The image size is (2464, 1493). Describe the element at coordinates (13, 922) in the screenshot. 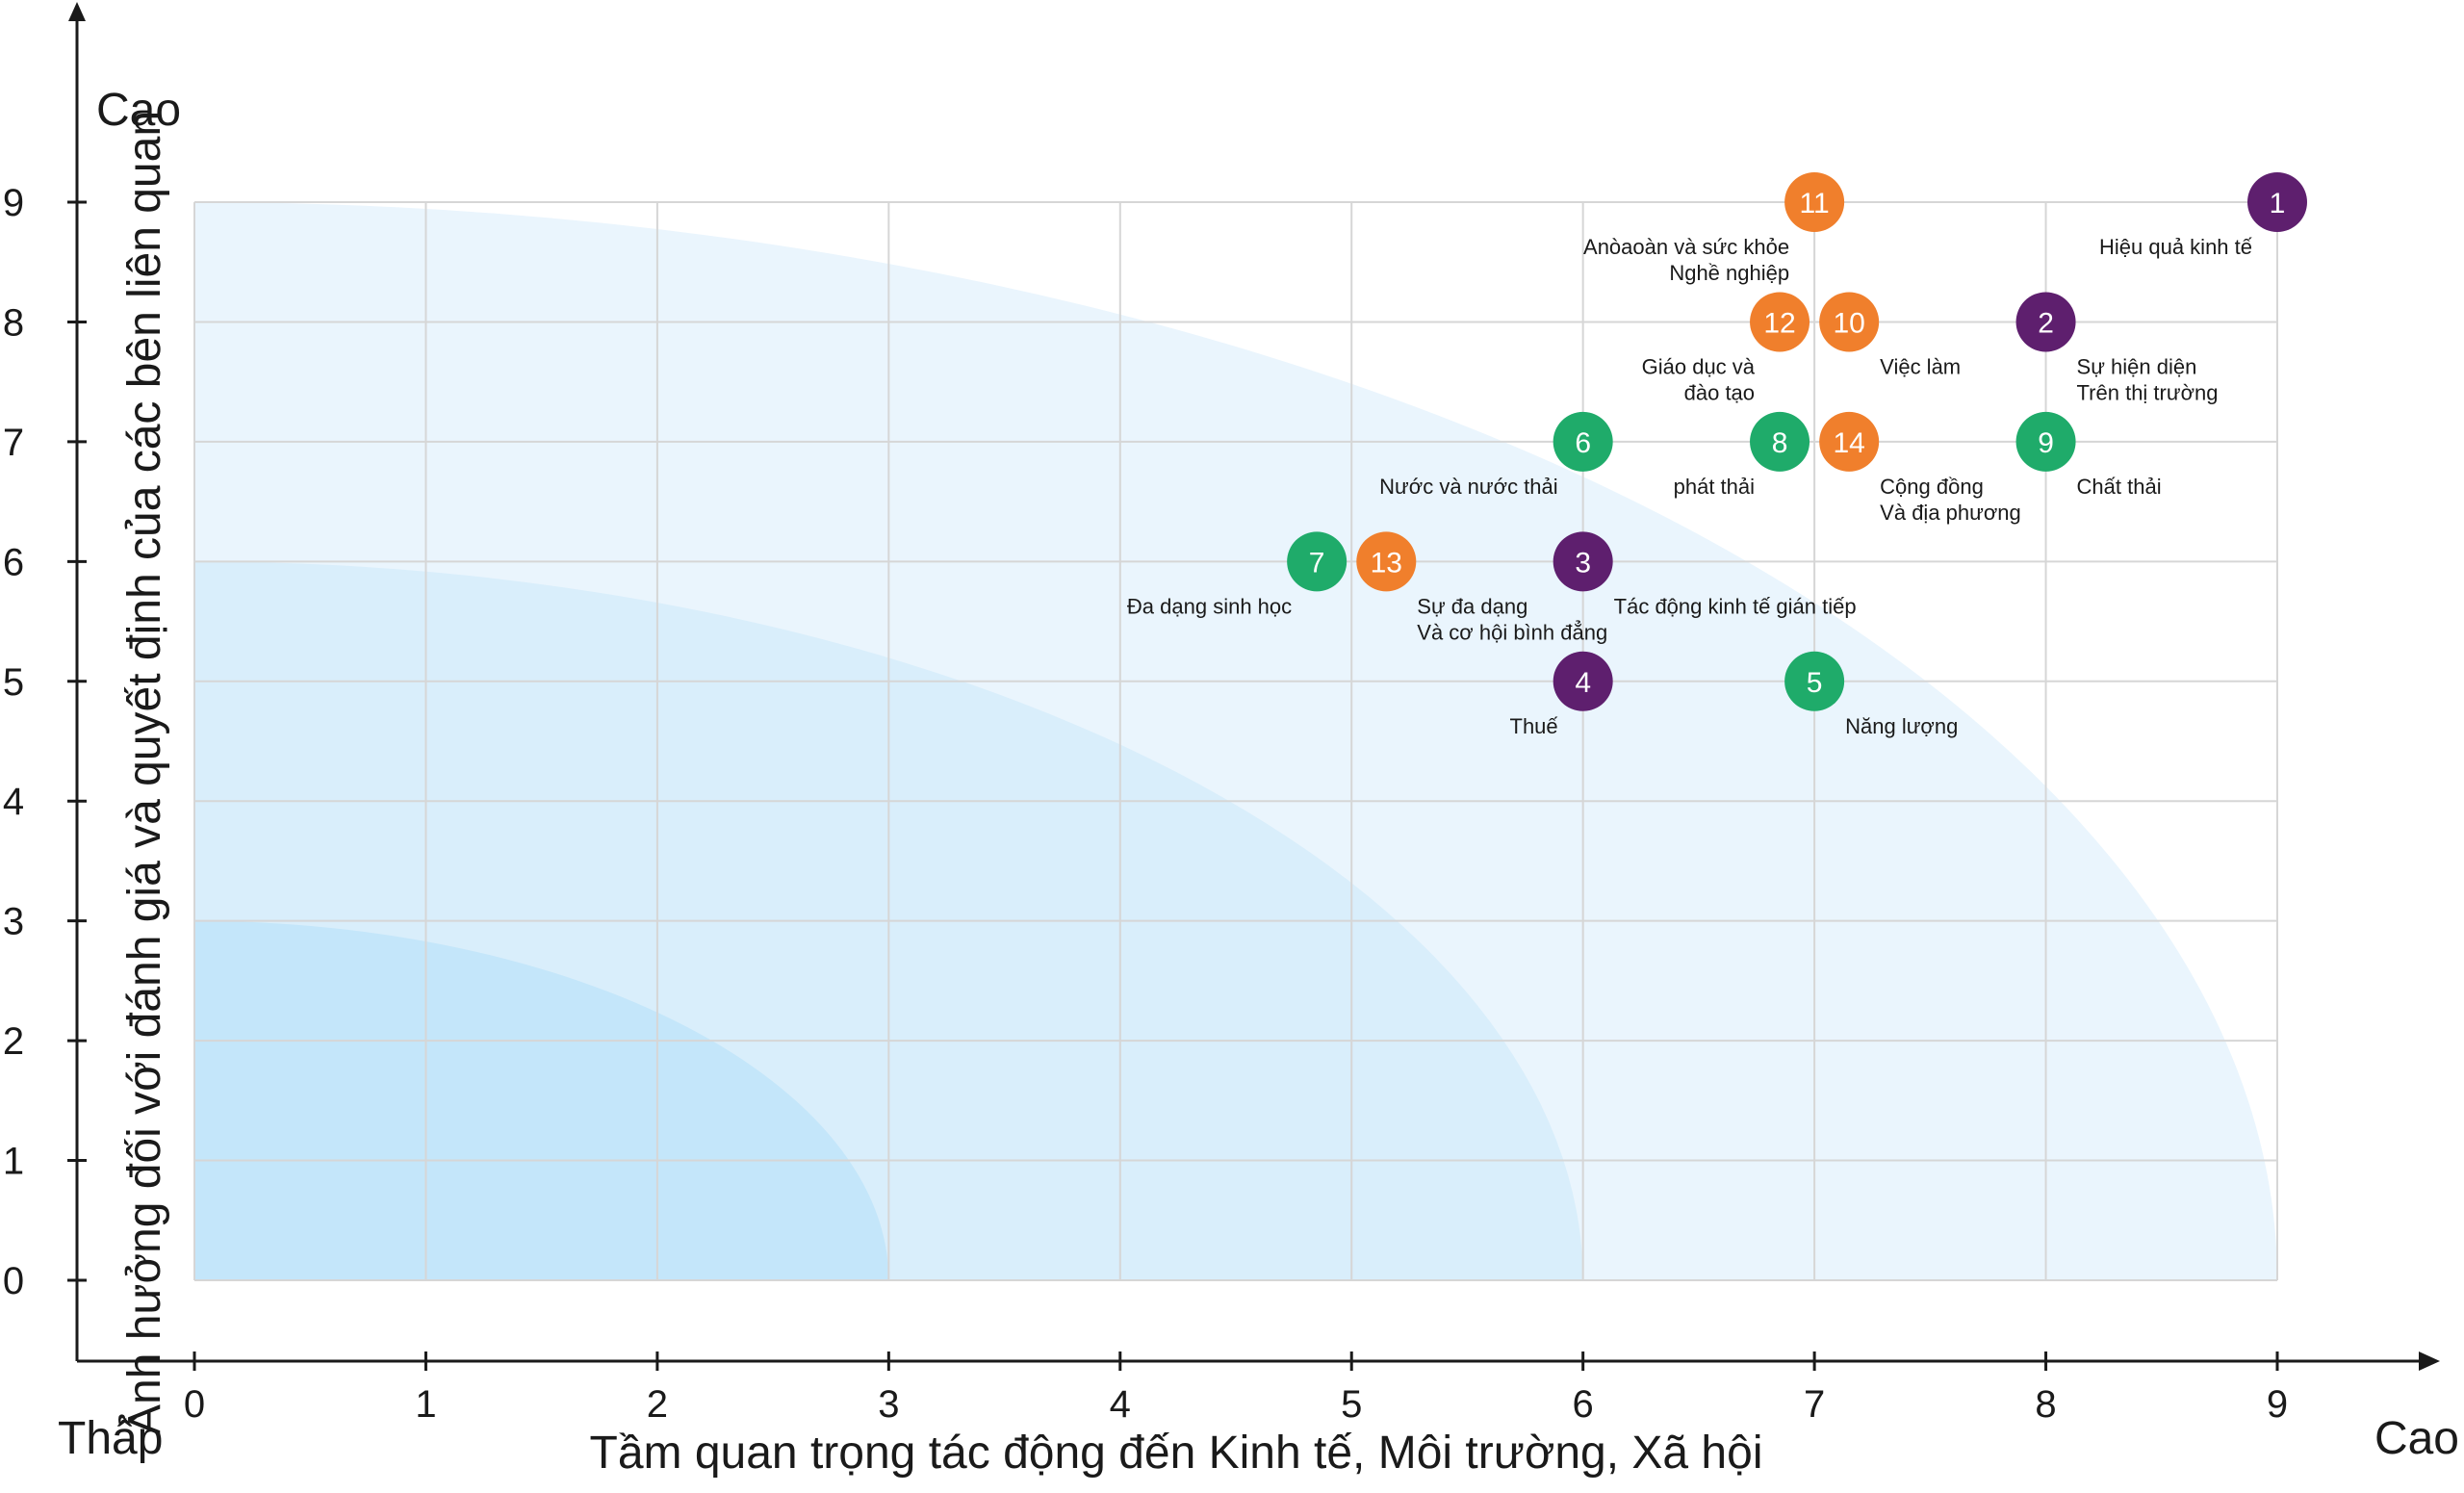

I see `y-tick-label: 3` at that location.